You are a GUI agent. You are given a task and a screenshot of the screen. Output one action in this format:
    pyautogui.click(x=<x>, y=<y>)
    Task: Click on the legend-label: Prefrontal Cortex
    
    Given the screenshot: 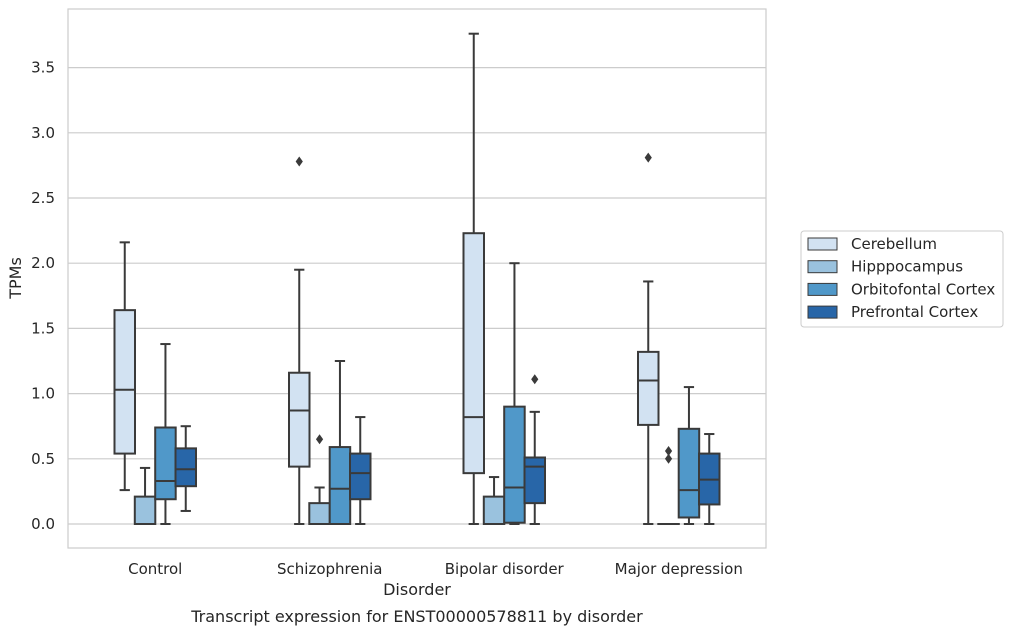 What is the action you would take?
    pyautogui.click(x=914, y=312)
    